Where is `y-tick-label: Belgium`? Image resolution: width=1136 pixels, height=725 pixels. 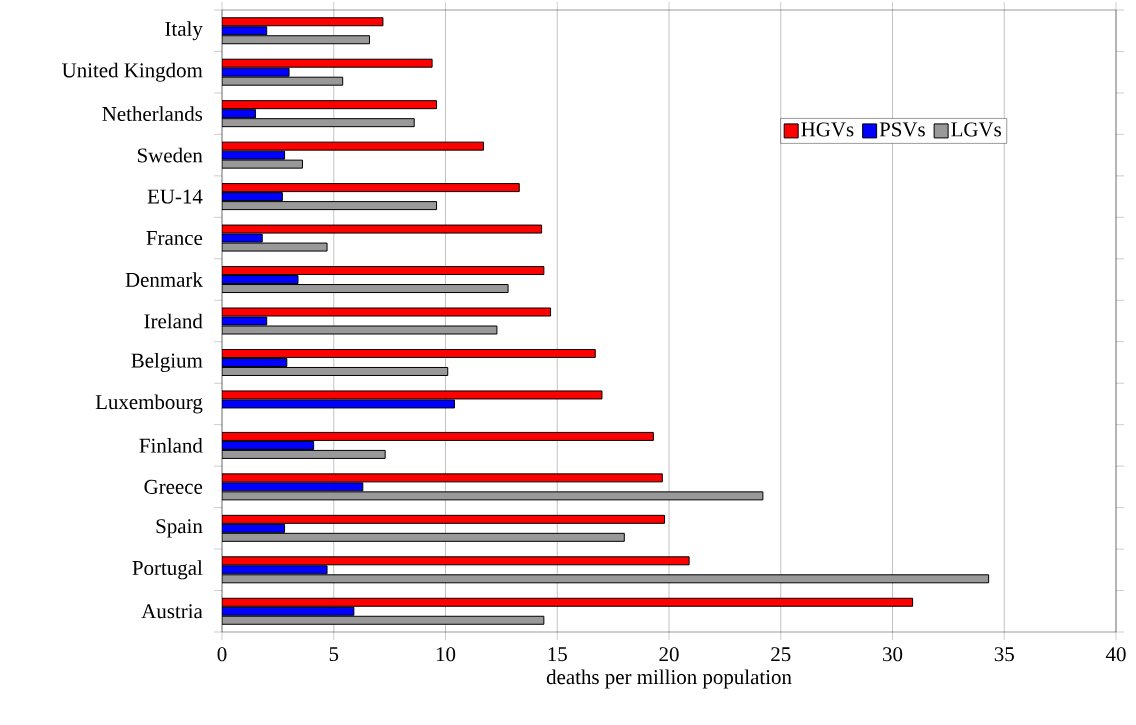
y-tick-label: Belgium is located at coordinates (167, 362).